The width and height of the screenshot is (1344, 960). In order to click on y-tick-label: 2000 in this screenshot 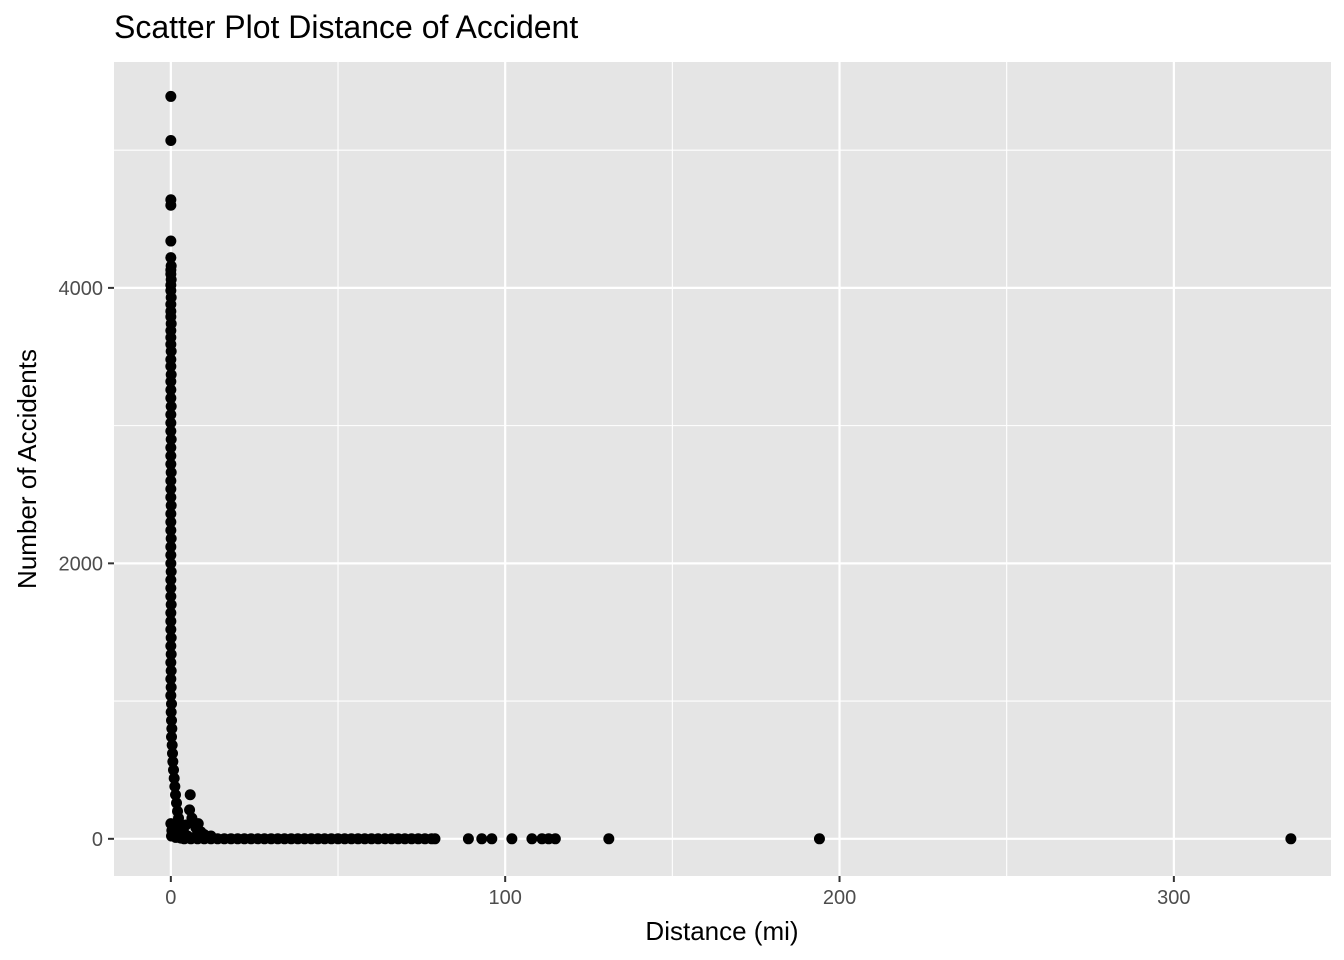, I will do `click(81, 564)`.